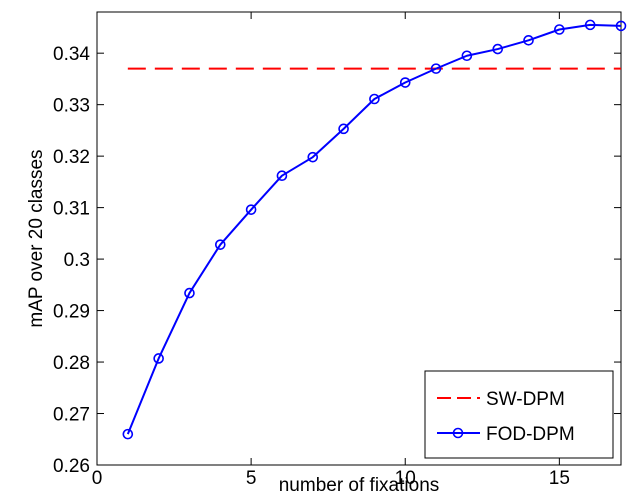 This screenshot has height=495, width=637. I want to click on legend-label-sw-dpm: SW-DPM, so click(525, 399).